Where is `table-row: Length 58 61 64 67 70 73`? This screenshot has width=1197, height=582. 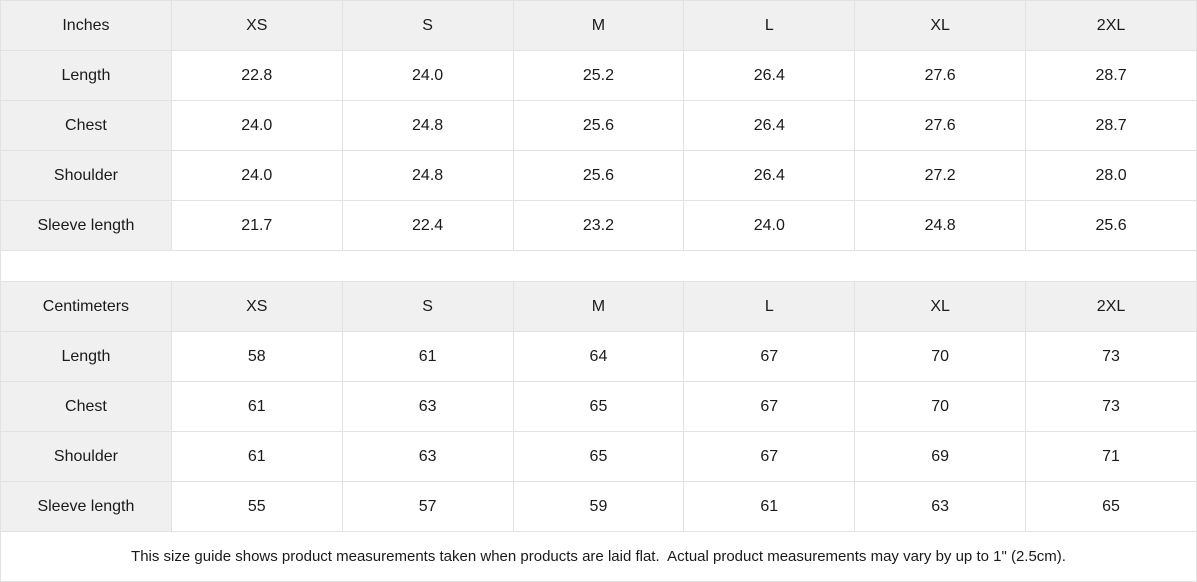
table-row: Length 58 61 64 67 70 73 is located at coordinates (598, 356).